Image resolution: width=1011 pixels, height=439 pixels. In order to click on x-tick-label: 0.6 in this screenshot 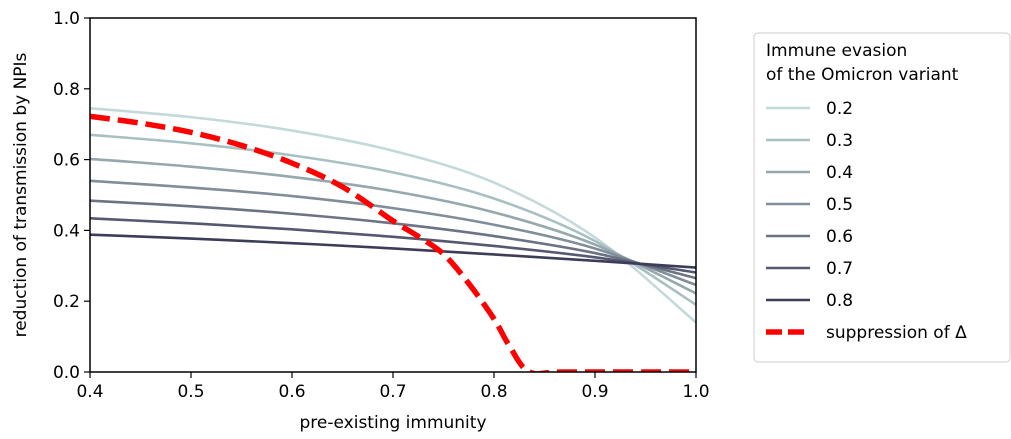, I will do `click(291, 392)`.